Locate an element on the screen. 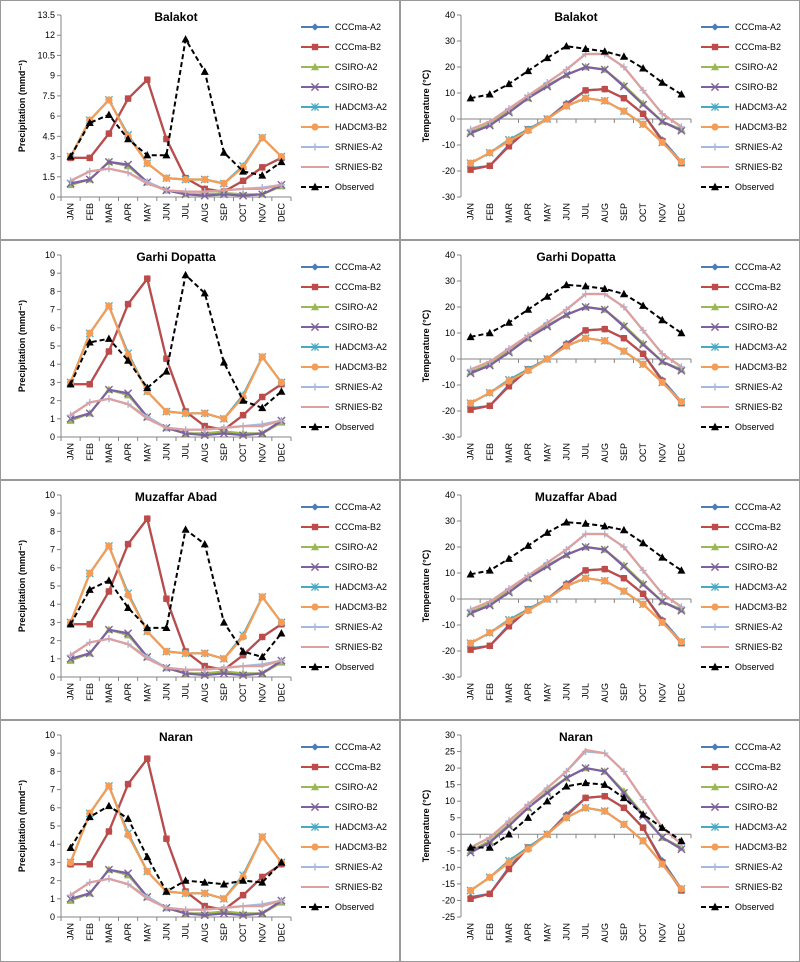 The image size is (800, 962). x-tick-label: OCT is located at coordinates (243, 213).